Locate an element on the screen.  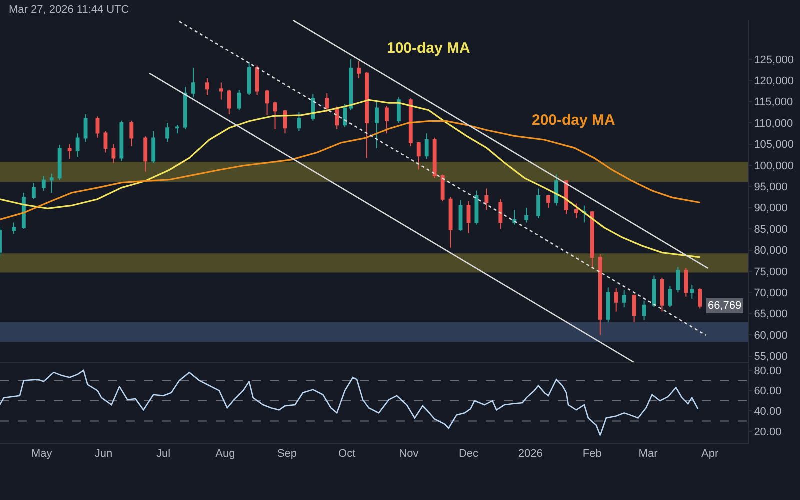
y-tick-label: 85,000 is located at coordinates (771, 230).